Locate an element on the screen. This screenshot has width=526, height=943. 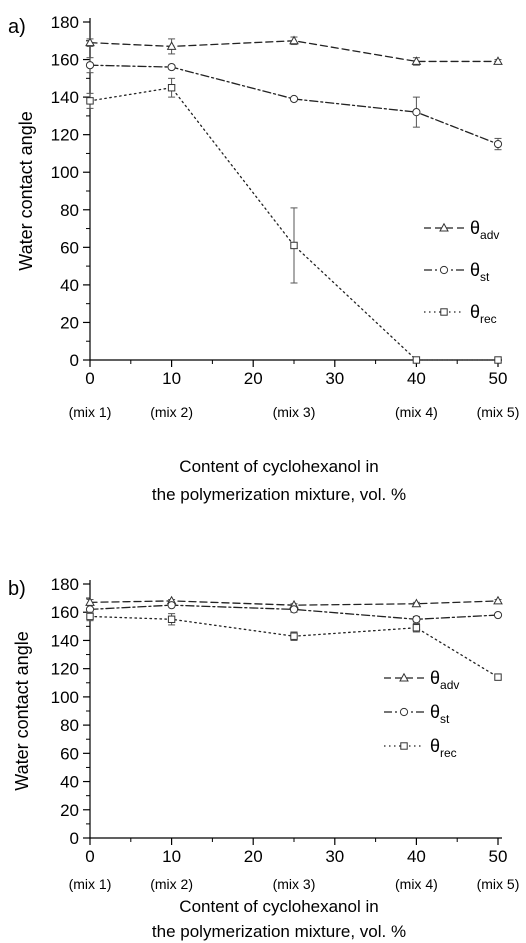
panel-label: a) is located at coordinates (17, 27).